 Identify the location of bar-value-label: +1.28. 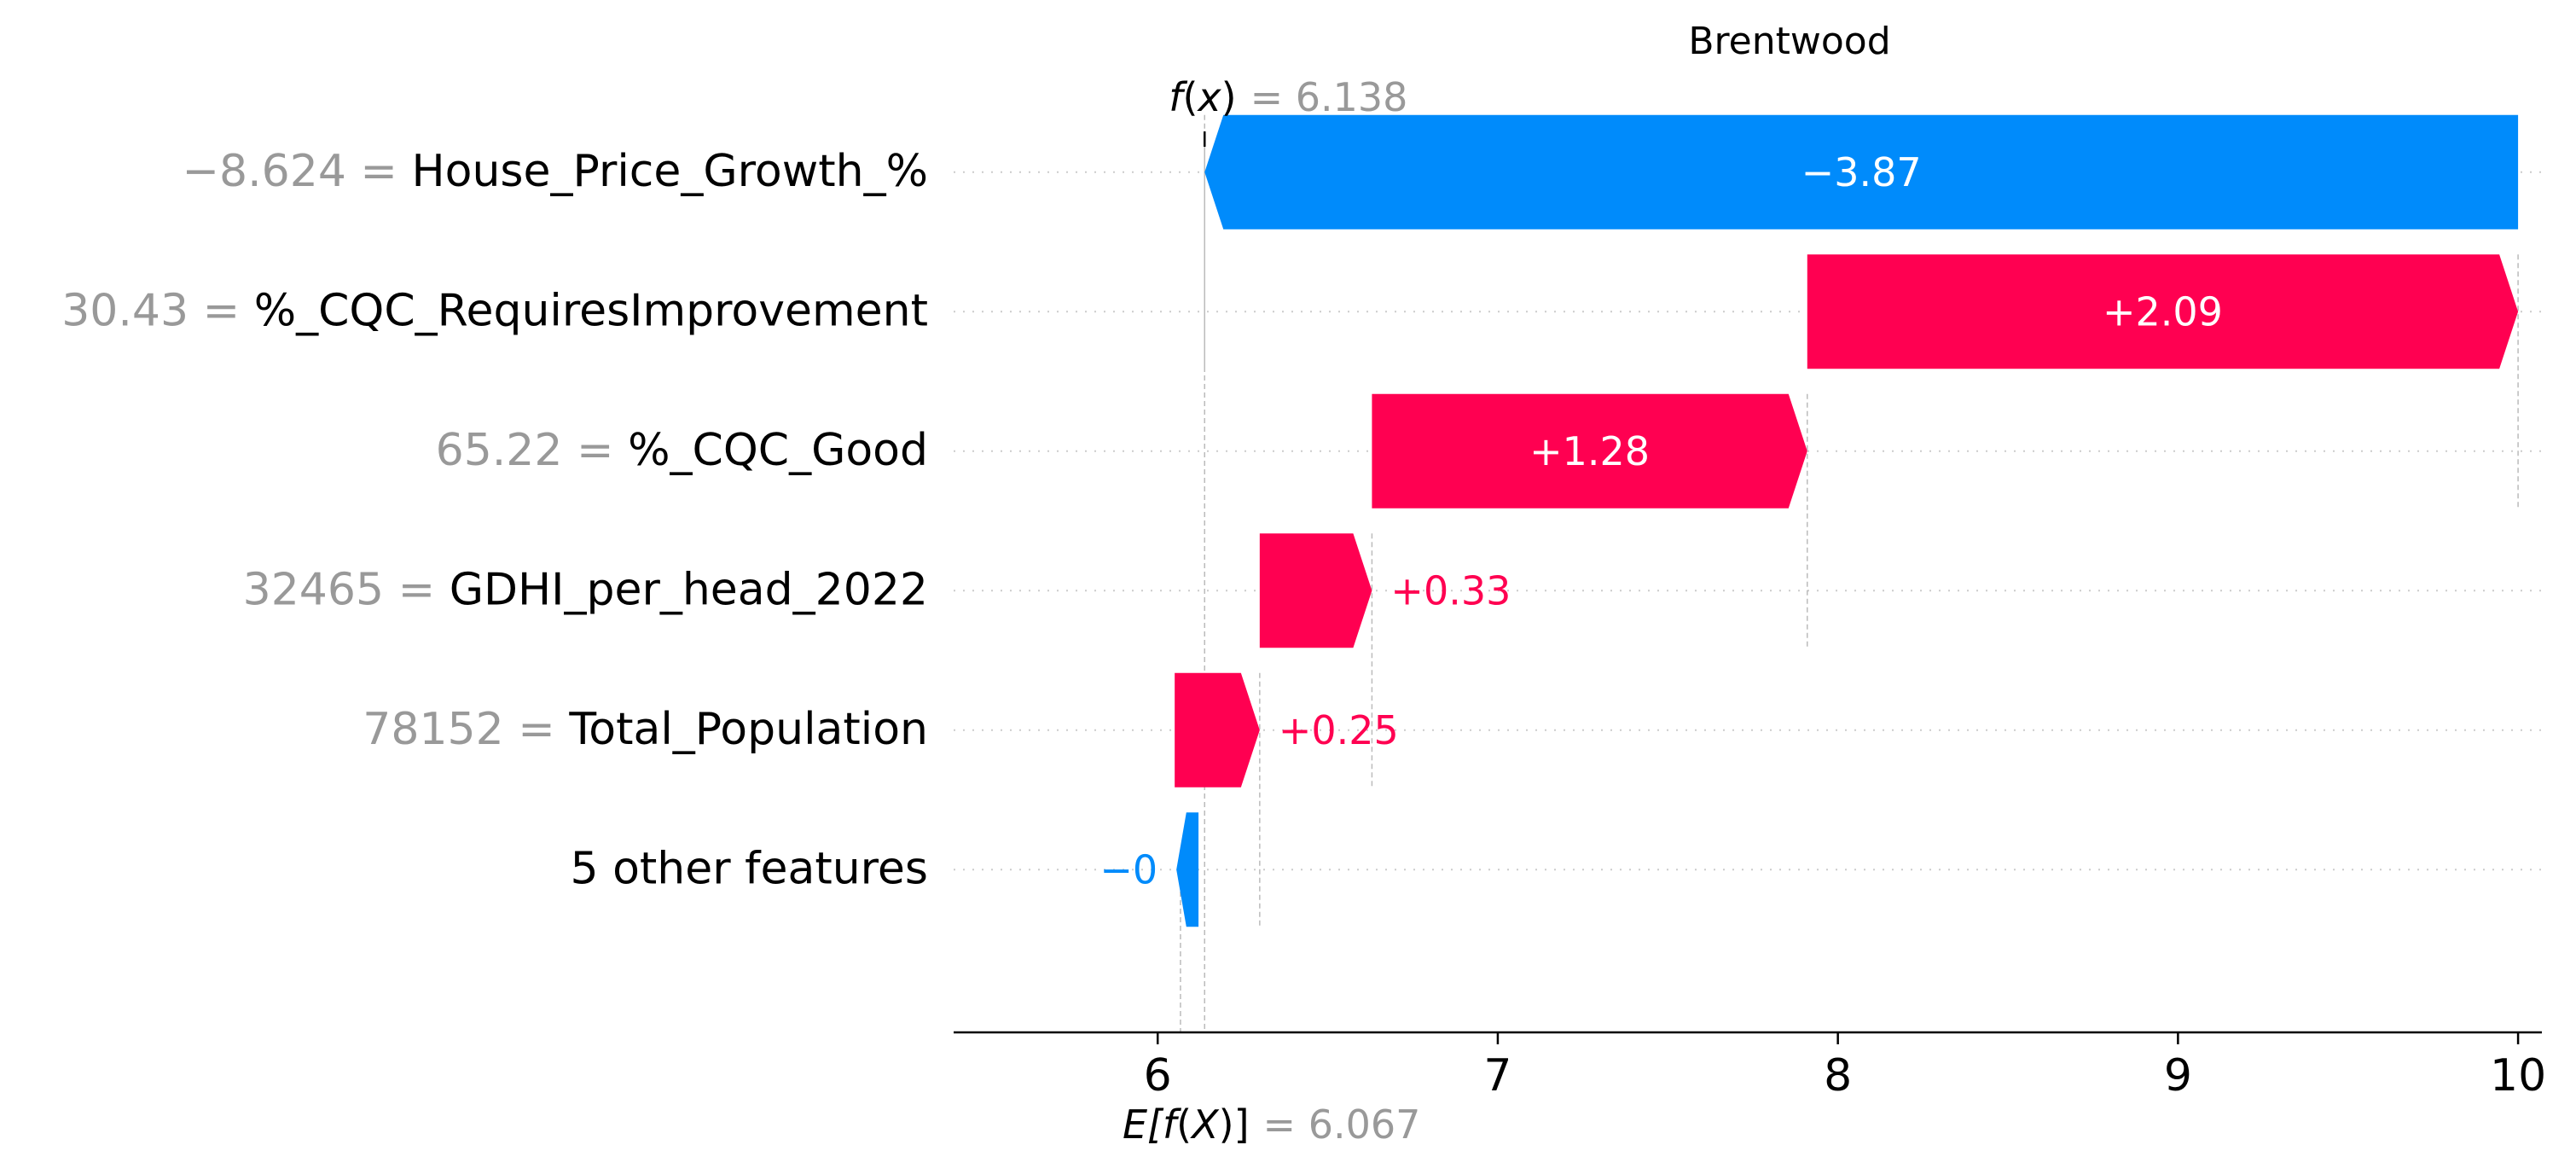
(1589, 451).